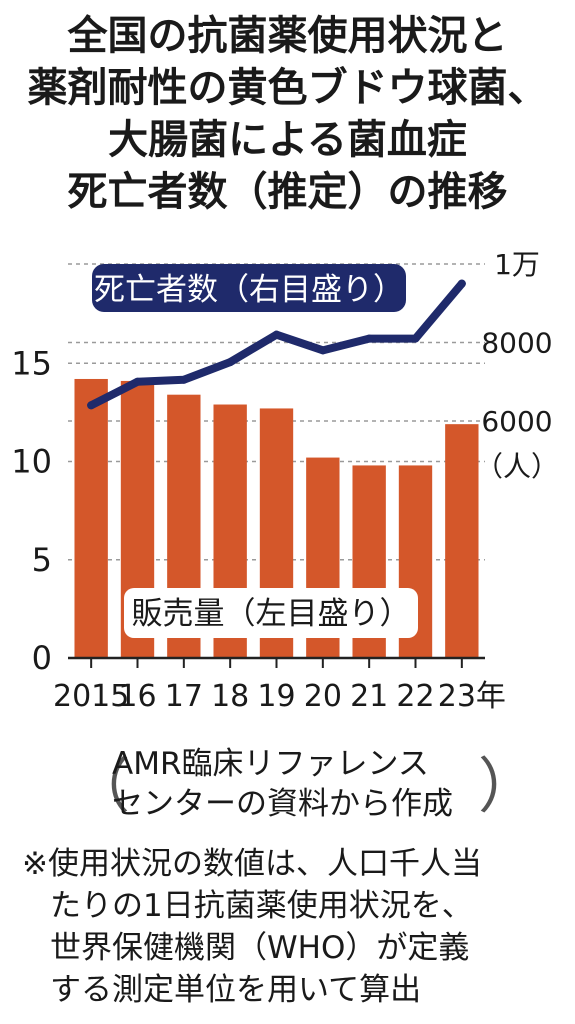  I want to click on title-line-1: 全国の抗菌薬使用状況と, so click(287, 36).